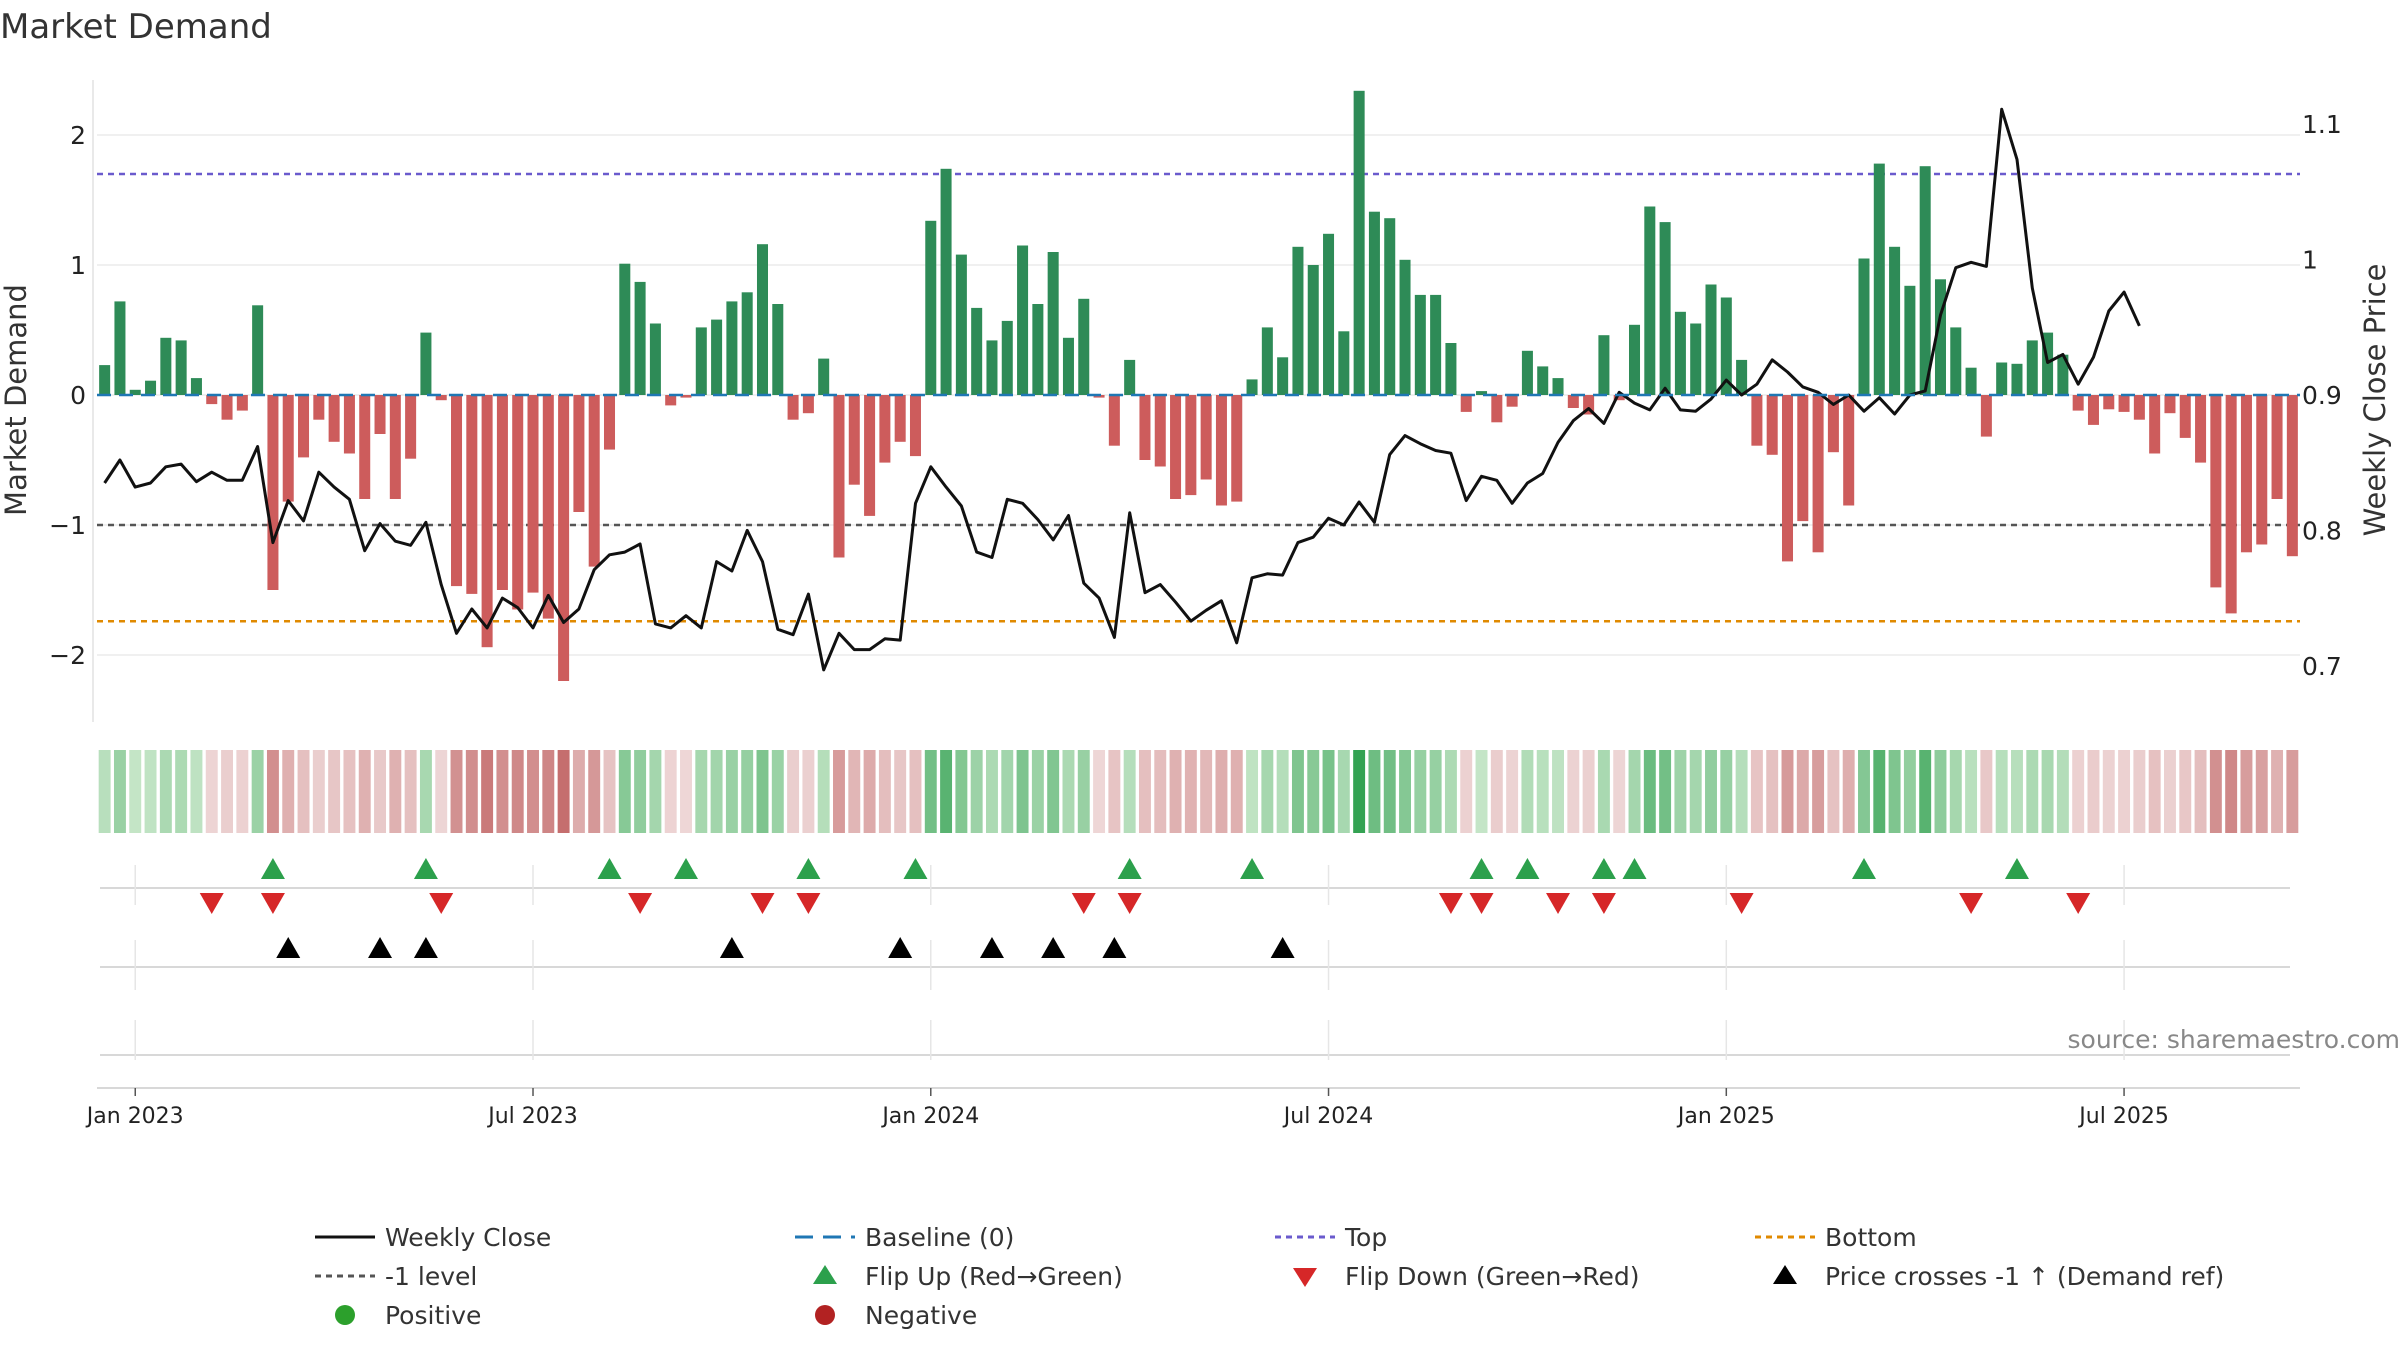  I want to click on left-tick-label: −2, so click(67, 655).